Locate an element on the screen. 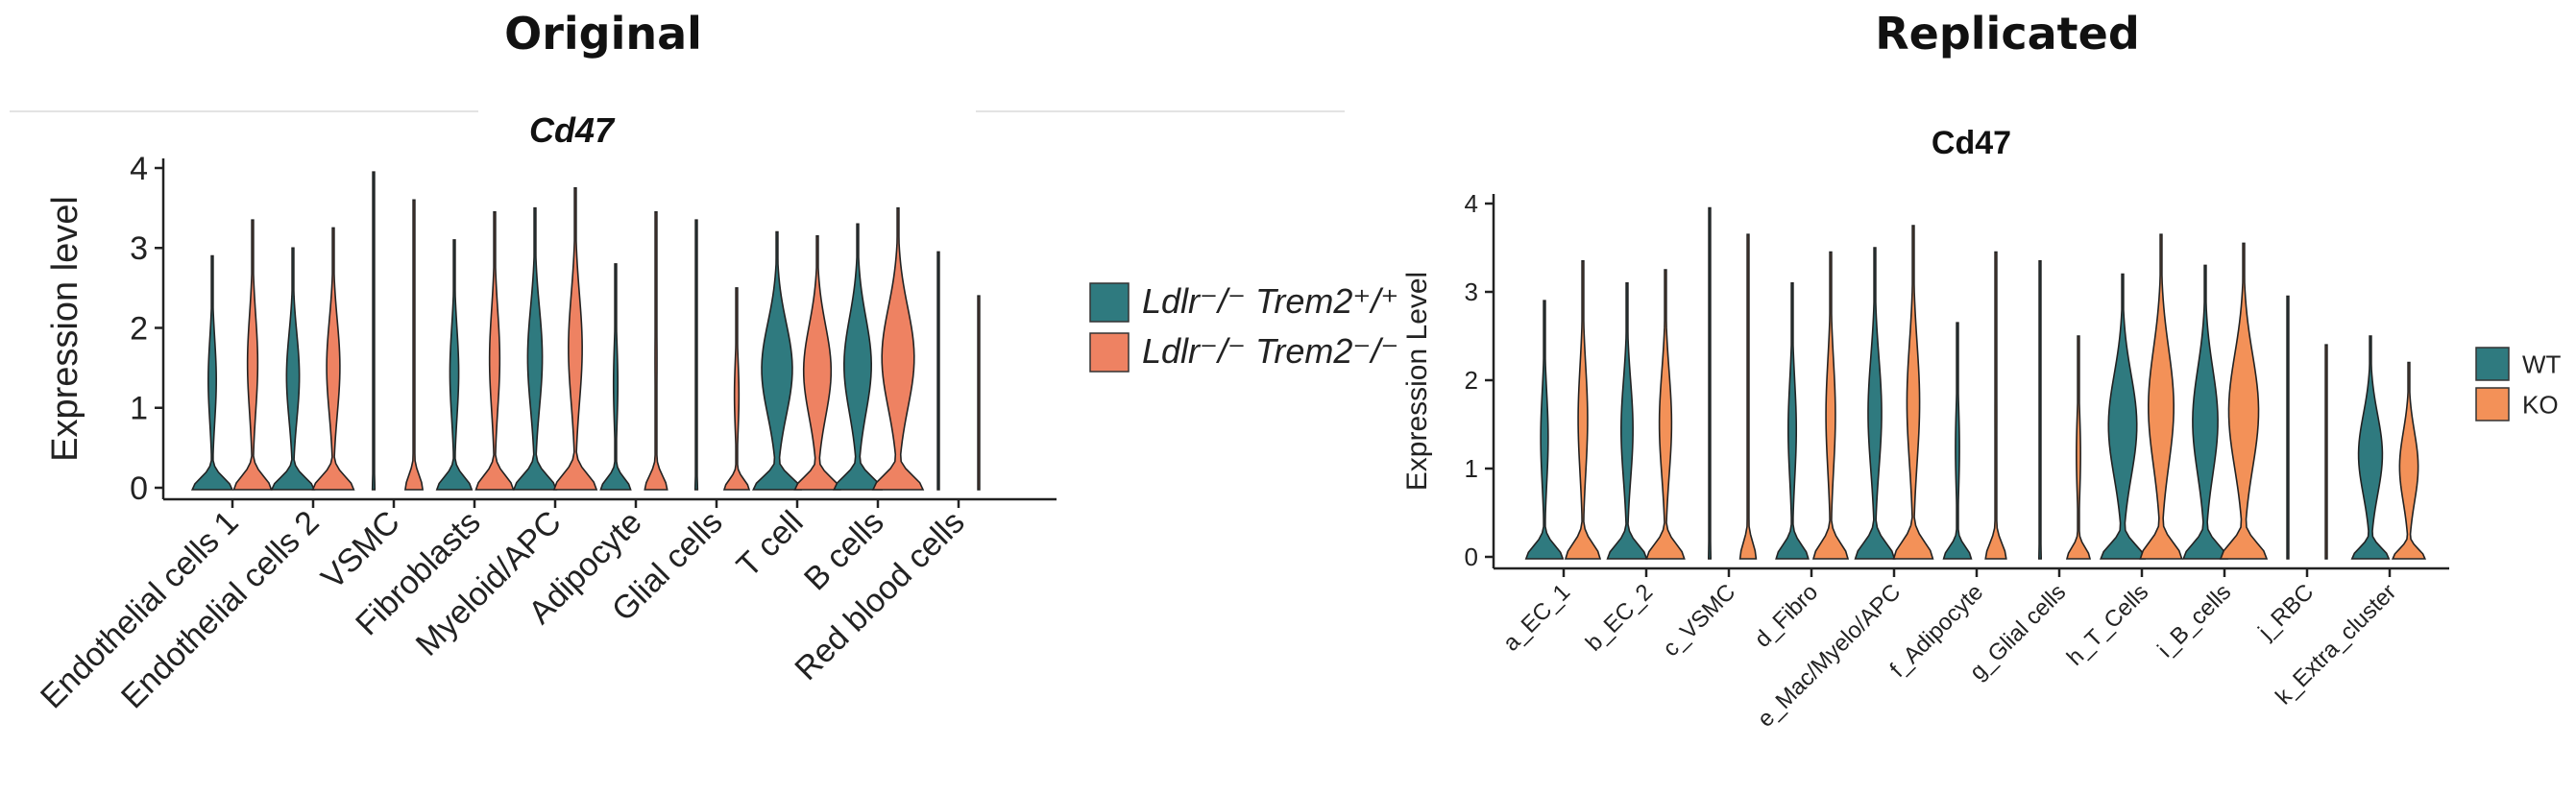 Image resolution: width=2576 pixels, height=795 pixels. x-tick-label: c_VSMC is located at coordinates (1699, 620).